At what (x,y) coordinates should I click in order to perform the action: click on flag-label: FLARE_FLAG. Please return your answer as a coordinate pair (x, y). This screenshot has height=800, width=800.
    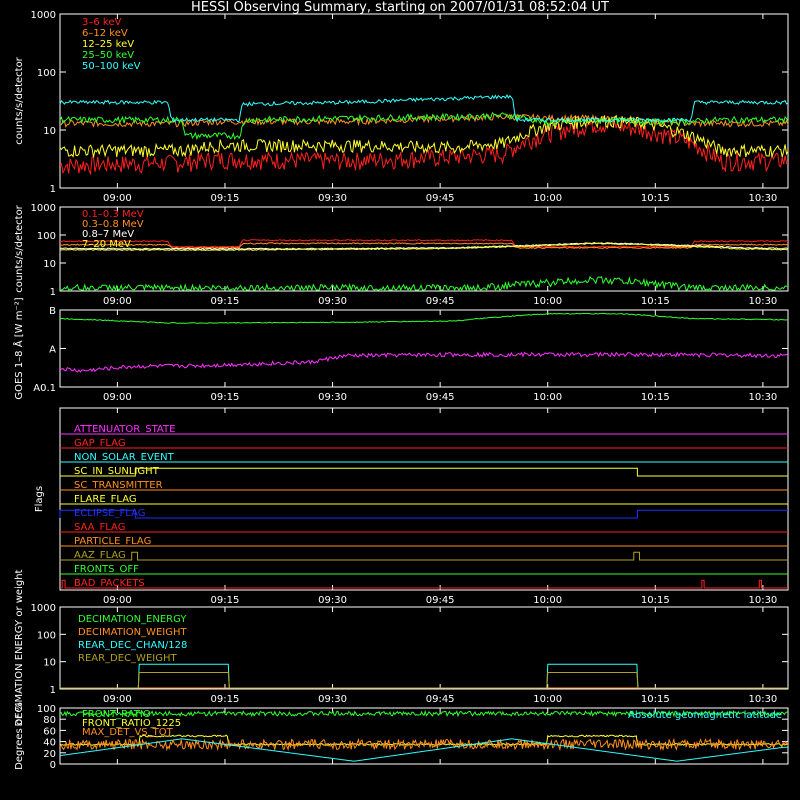
    Looking at the image, I should click on (105, 499).